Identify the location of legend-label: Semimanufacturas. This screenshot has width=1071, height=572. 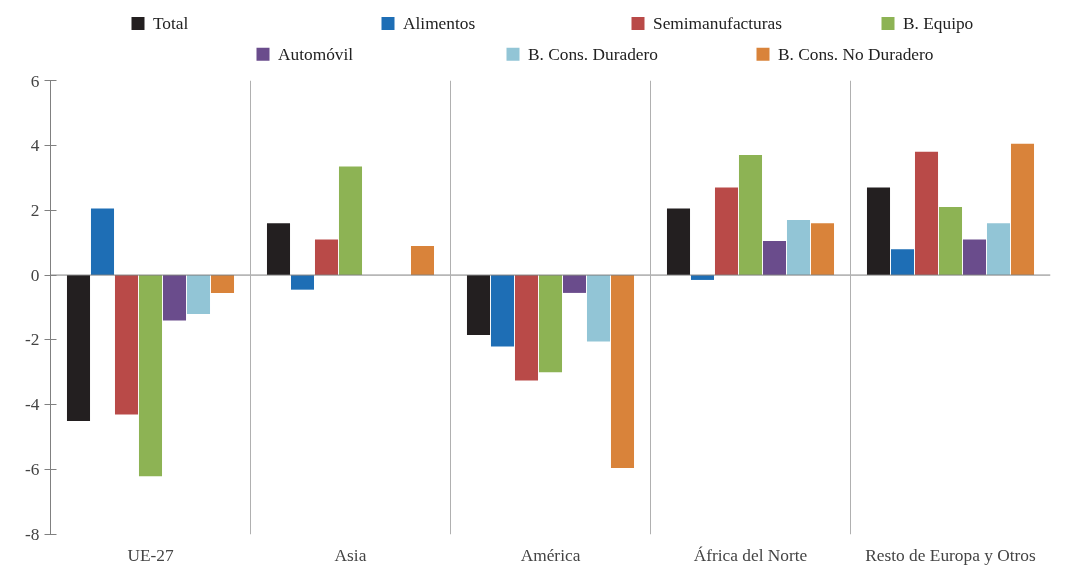
(718, 23).